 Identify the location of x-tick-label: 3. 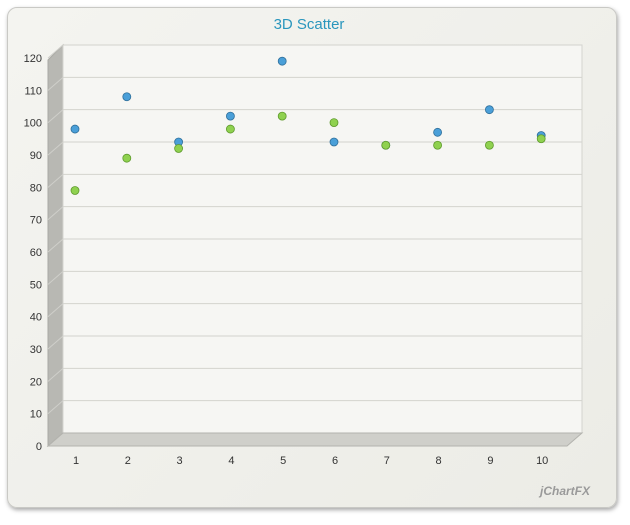
(180, 461).